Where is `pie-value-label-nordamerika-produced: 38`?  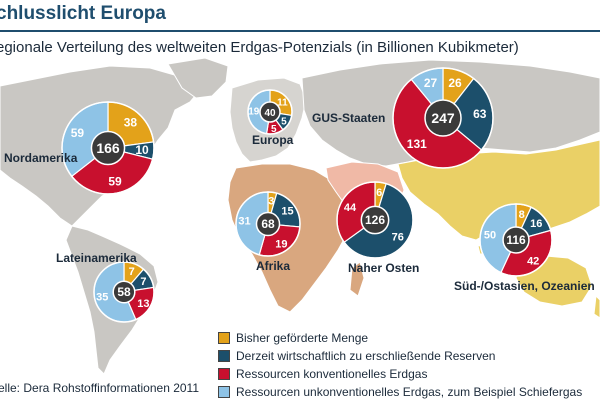
pie-value-label-nordamerika-produced: 38 is located at coordinates (131, 122).